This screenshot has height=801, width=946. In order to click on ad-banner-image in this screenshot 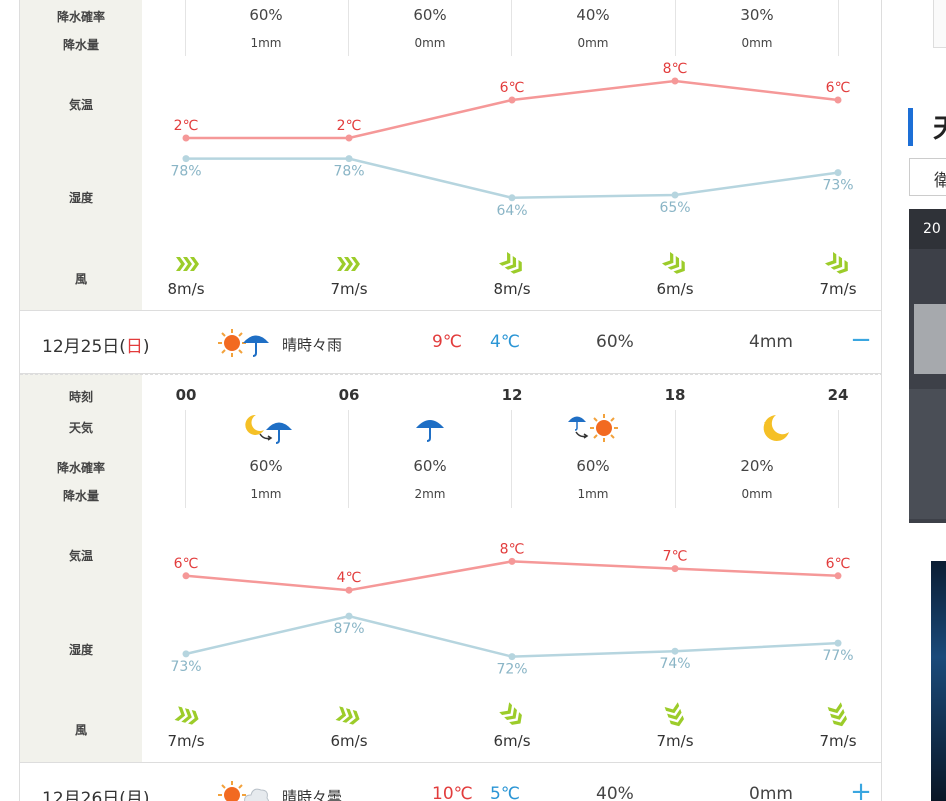, I will do `click(938, 681)`.